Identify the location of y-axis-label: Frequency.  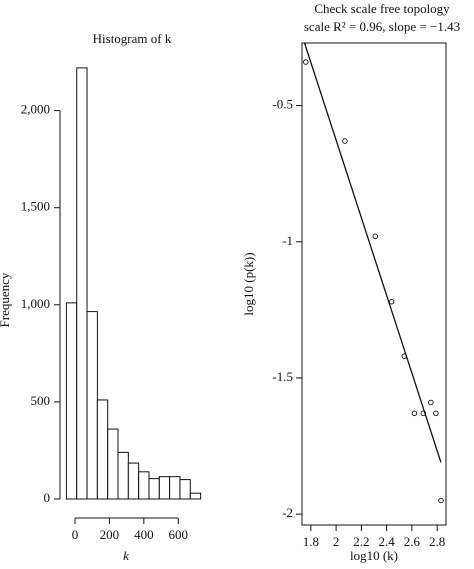
(6, 299).